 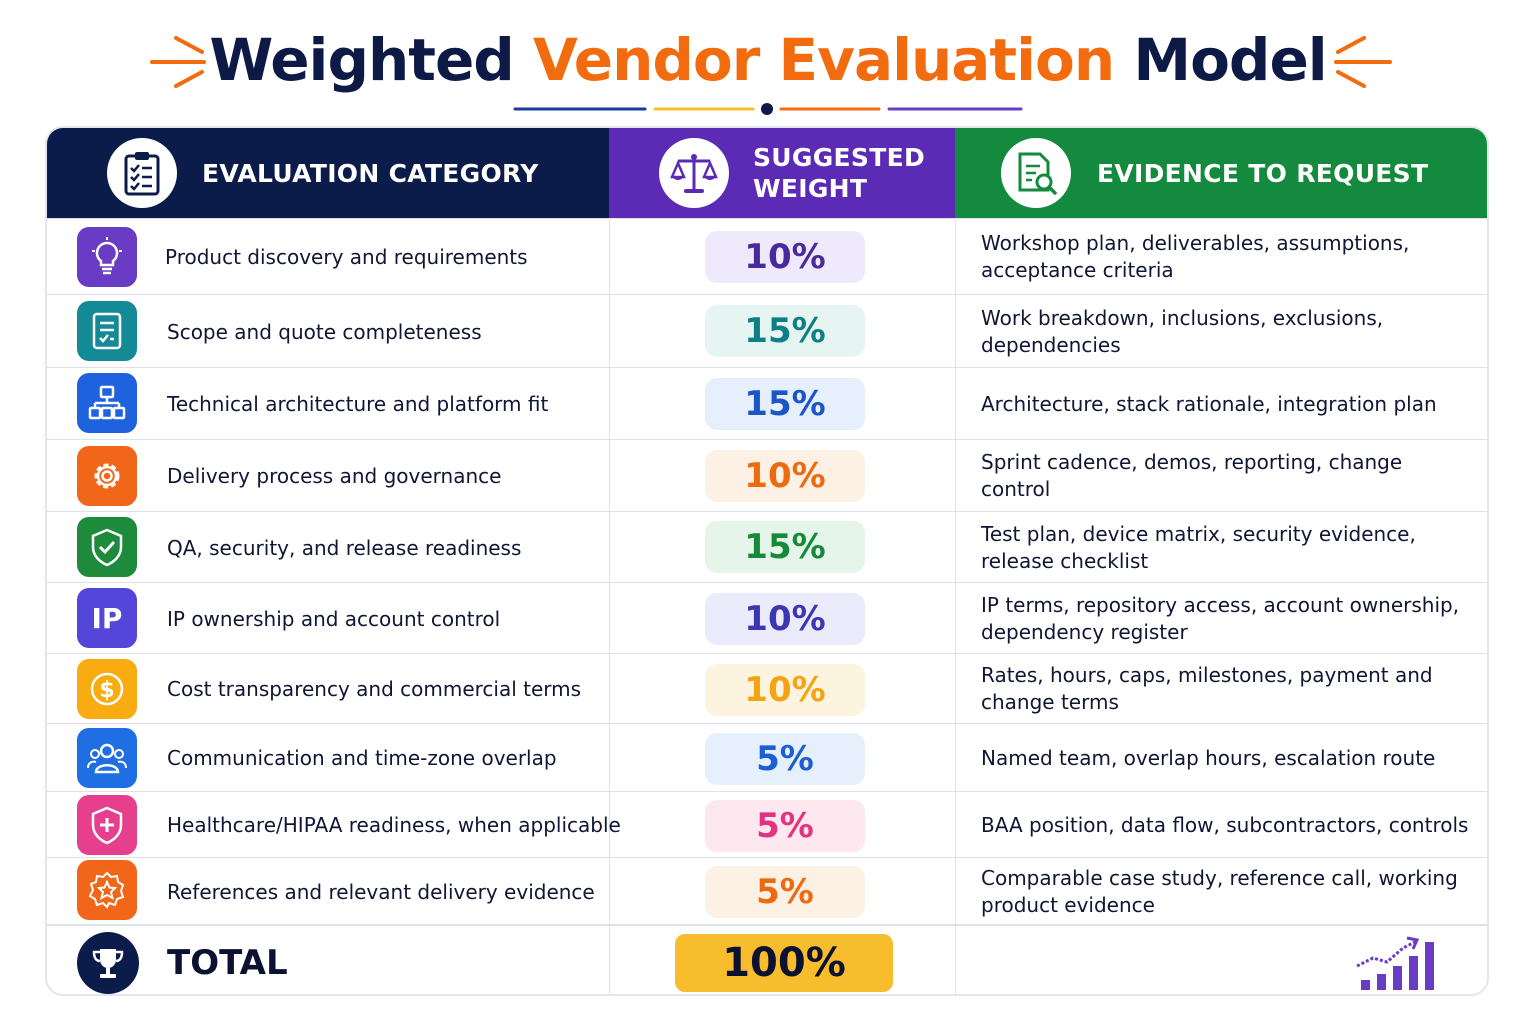 What do you see at coordinates (810, 188) in the screenshot?
I see `header-weight-line-2: WEIGHT` at bounding box center [810, 188].